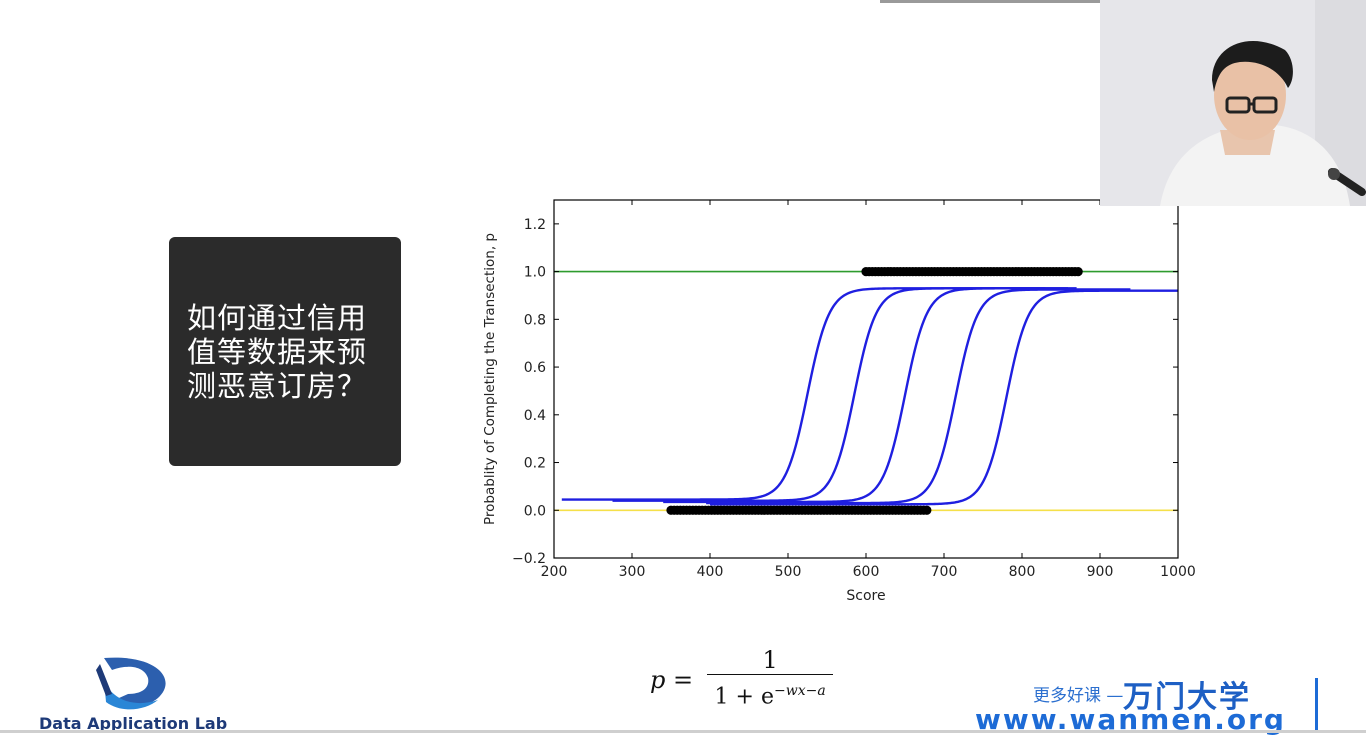 The width and height of the screenshot is (1366, 736). I want to click on formula-fraction: 1 1 + e−wx−a, so click(770, 679).